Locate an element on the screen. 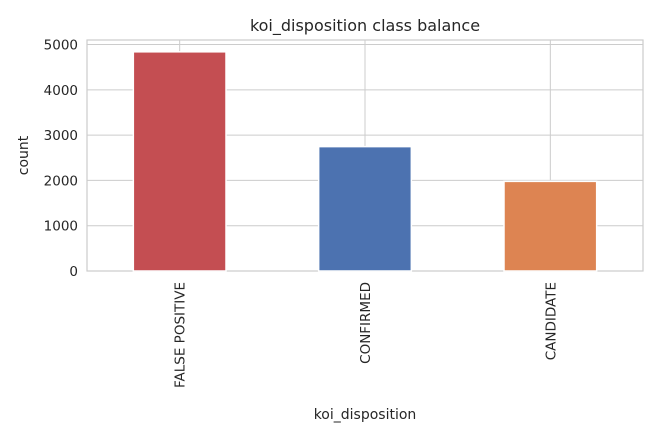  x-axis-ticks: FALSE POSITIVE CONFIRMED CANDIDATE is located at coordinates (366, 335).